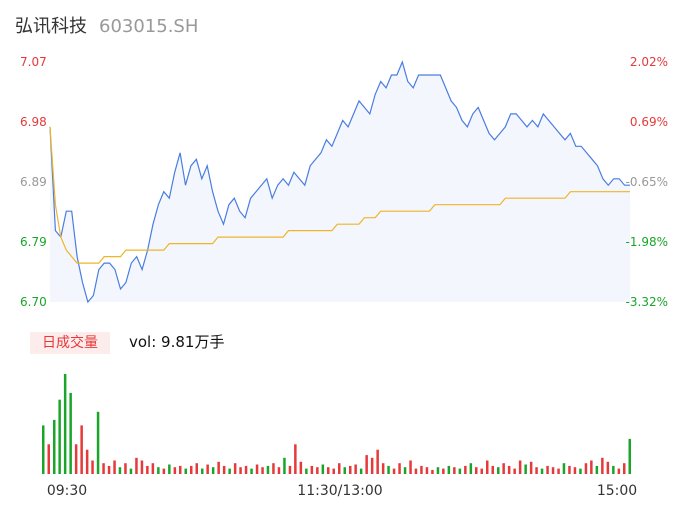 Image resolution: width=686 pixels, height=524 pixels. What do you see at coordinates (647, 242) in the screenshot?
I see `pct-tick-label: -1.98%` at bounding box center [647, 242].